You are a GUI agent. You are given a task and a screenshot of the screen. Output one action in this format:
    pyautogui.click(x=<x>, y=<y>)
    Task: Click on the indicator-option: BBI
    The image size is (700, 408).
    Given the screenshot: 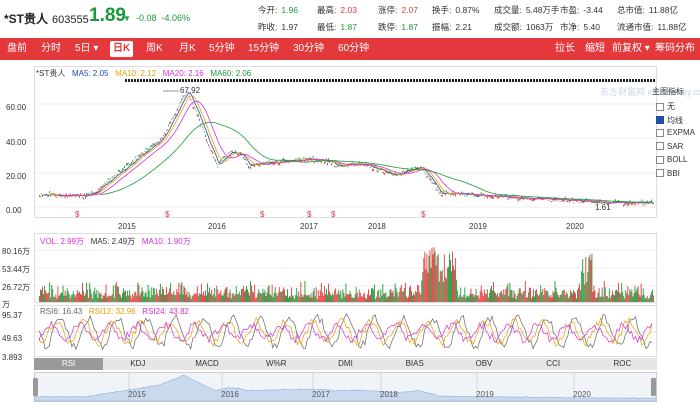 What is the action you would take?
    pyautogui.click(x=668, y=173)
    